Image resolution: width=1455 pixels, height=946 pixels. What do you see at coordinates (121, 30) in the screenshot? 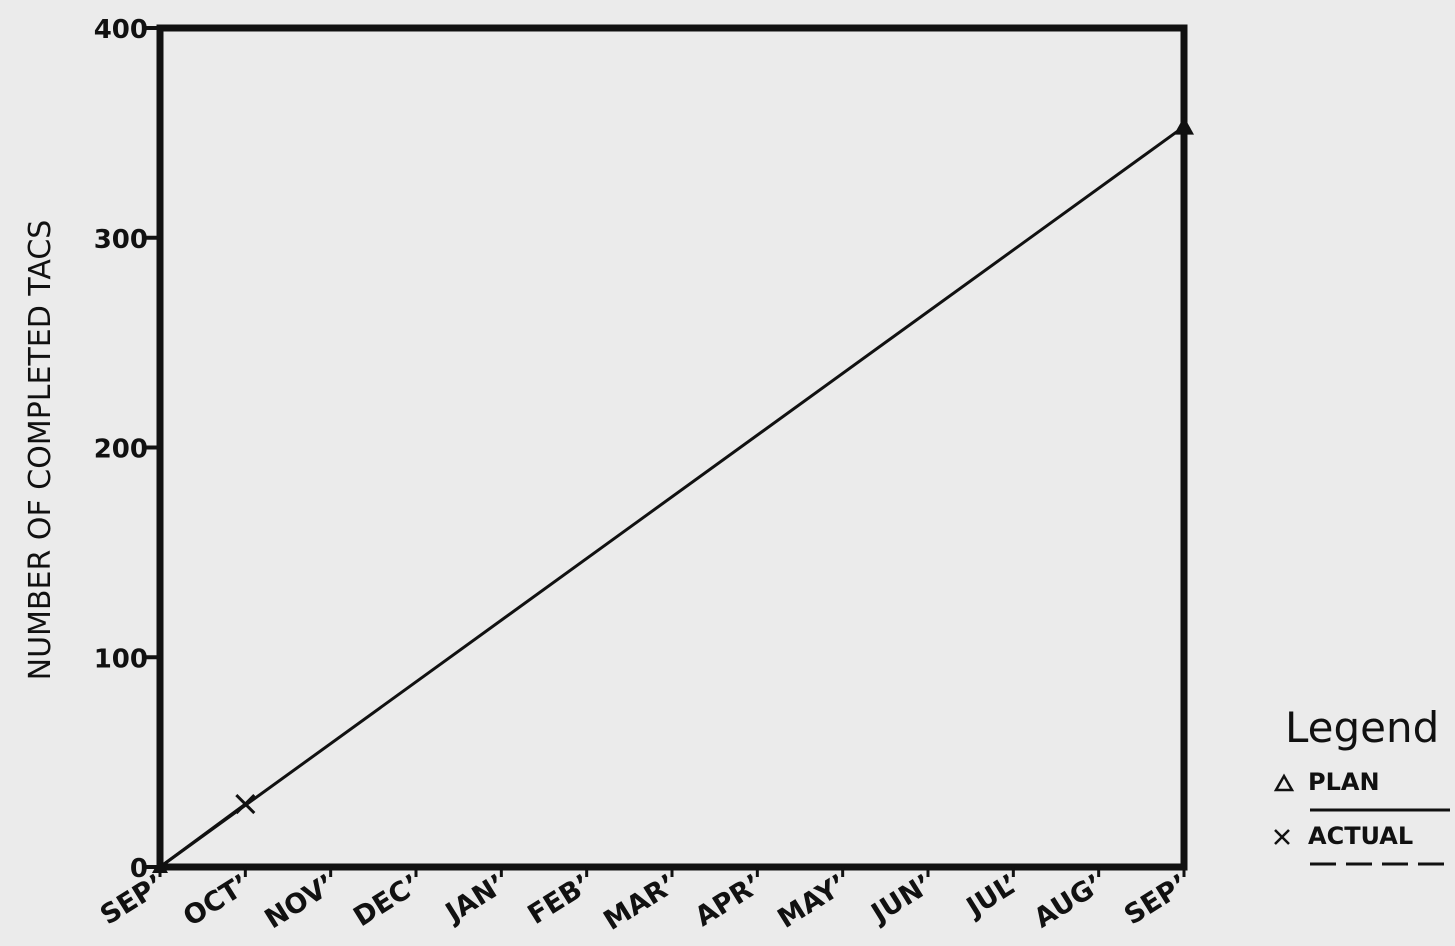
I see `y-tick-label: 400` at bounding box center [121, 30].